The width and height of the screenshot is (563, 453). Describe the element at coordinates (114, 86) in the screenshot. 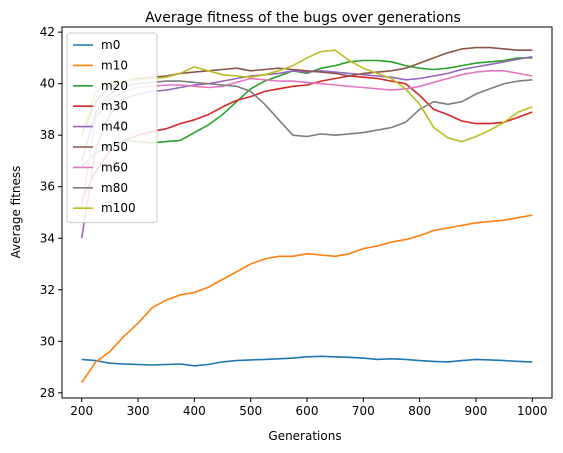

I see `legend-label: m20` at that location.